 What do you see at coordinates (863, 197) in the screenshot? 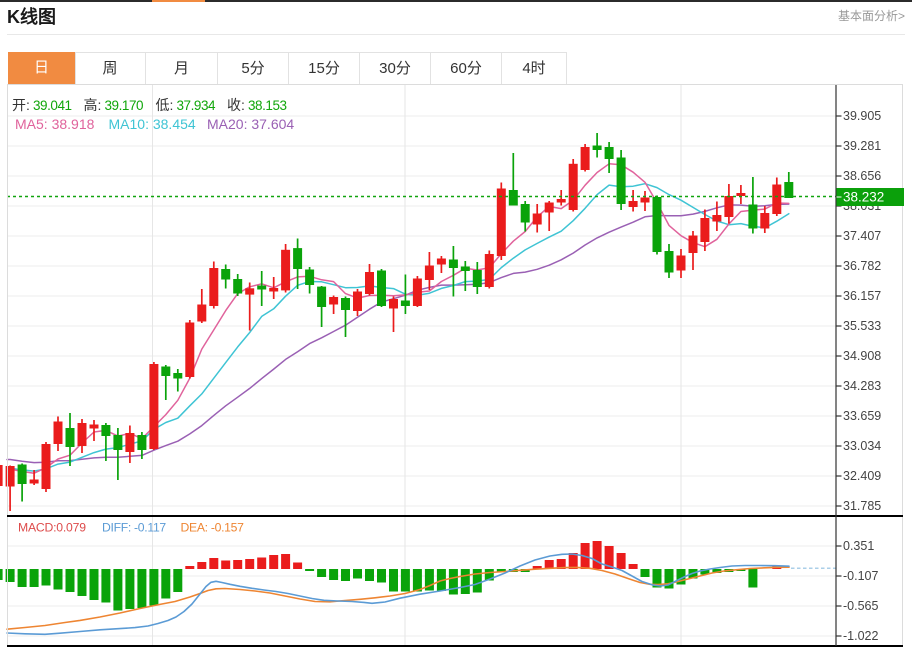
I see `svg-text: 38.232` at bounding box center [863, 197].